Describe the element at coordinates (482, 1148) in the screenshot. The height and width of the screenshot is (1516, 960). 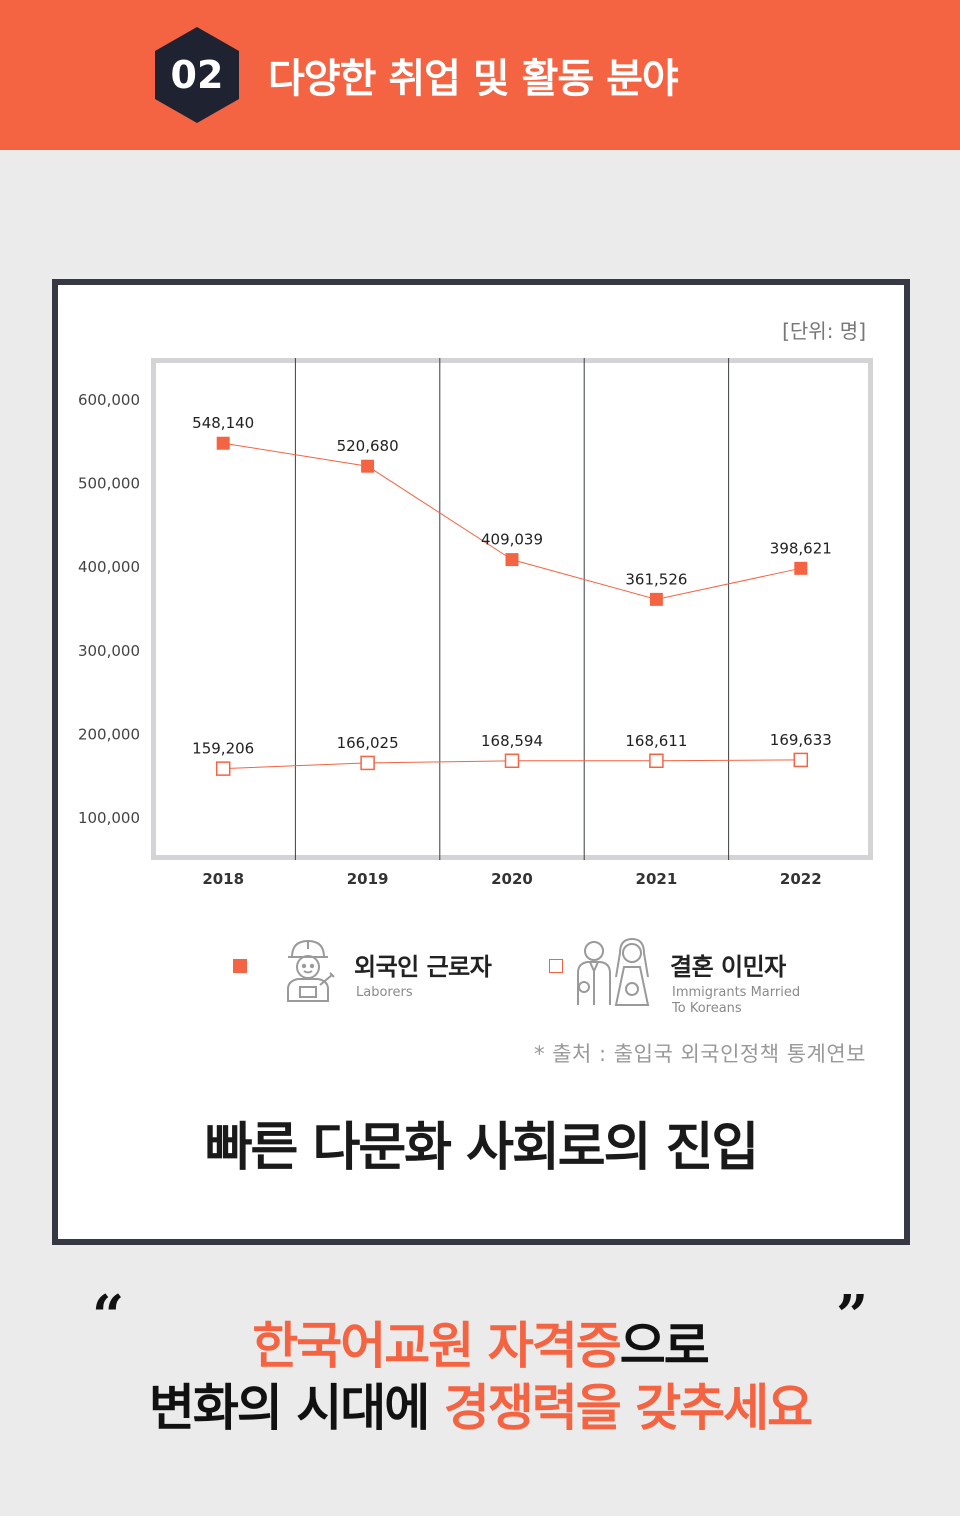
I see `card-headline: 빠른 다문화 사회로의 진입` at that location.